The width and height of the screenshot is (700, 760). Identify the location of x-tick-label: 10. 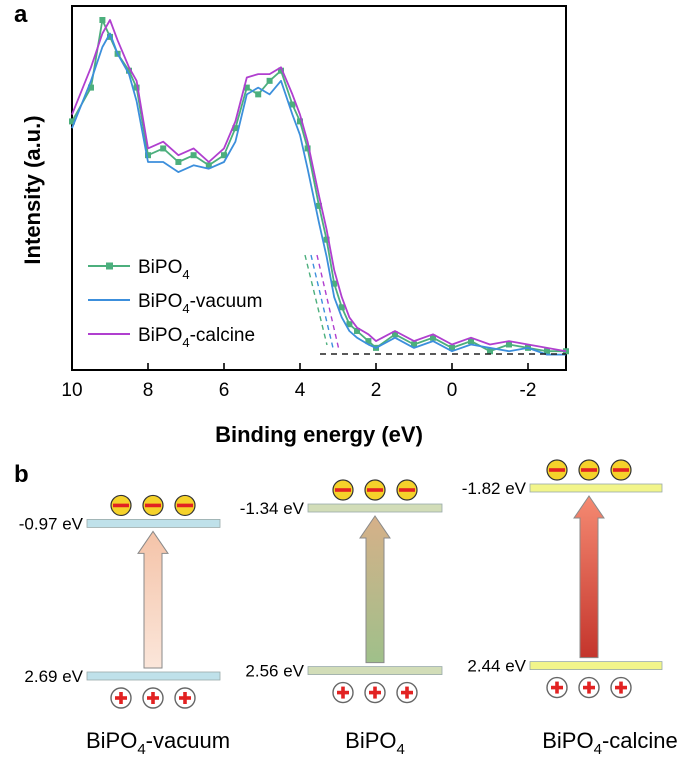
(71, 390).